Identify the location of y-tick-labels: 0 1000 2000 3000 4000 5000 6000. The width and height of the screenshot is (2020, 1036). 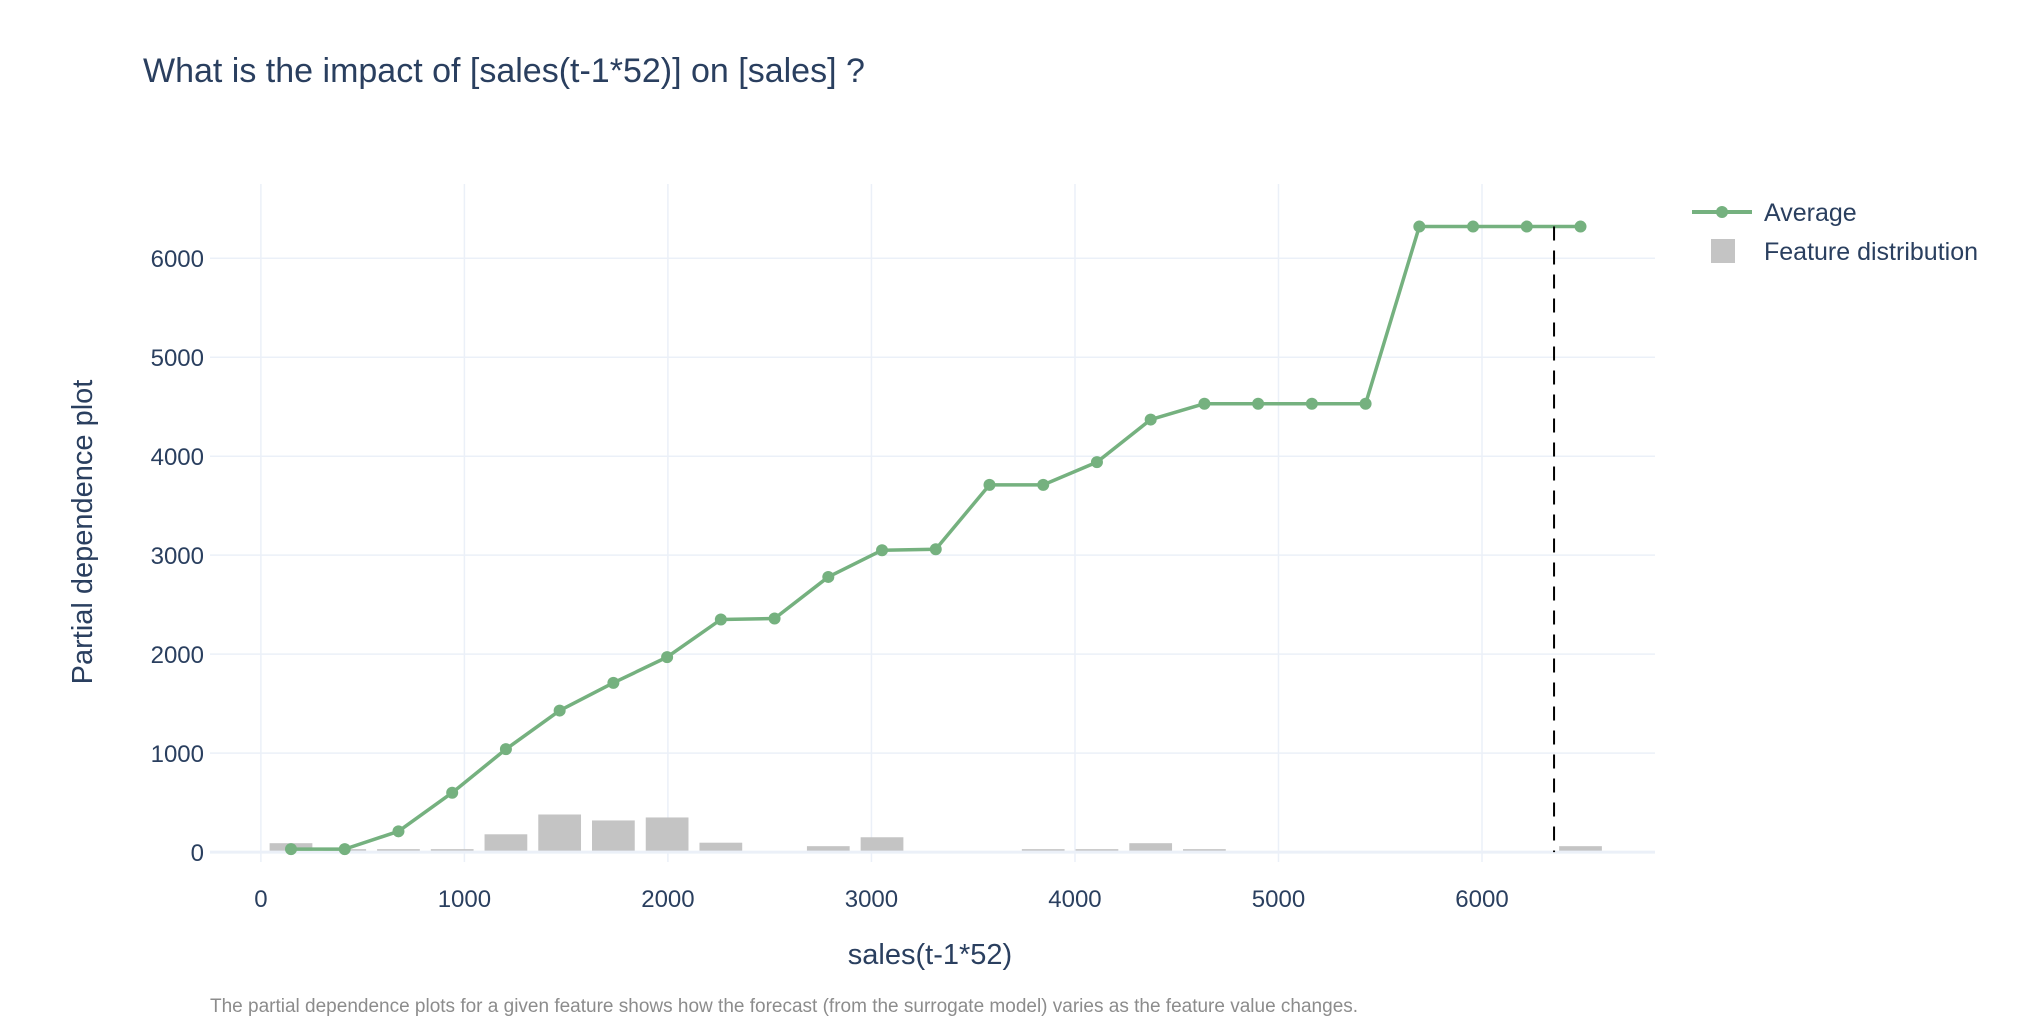
(177, 556).